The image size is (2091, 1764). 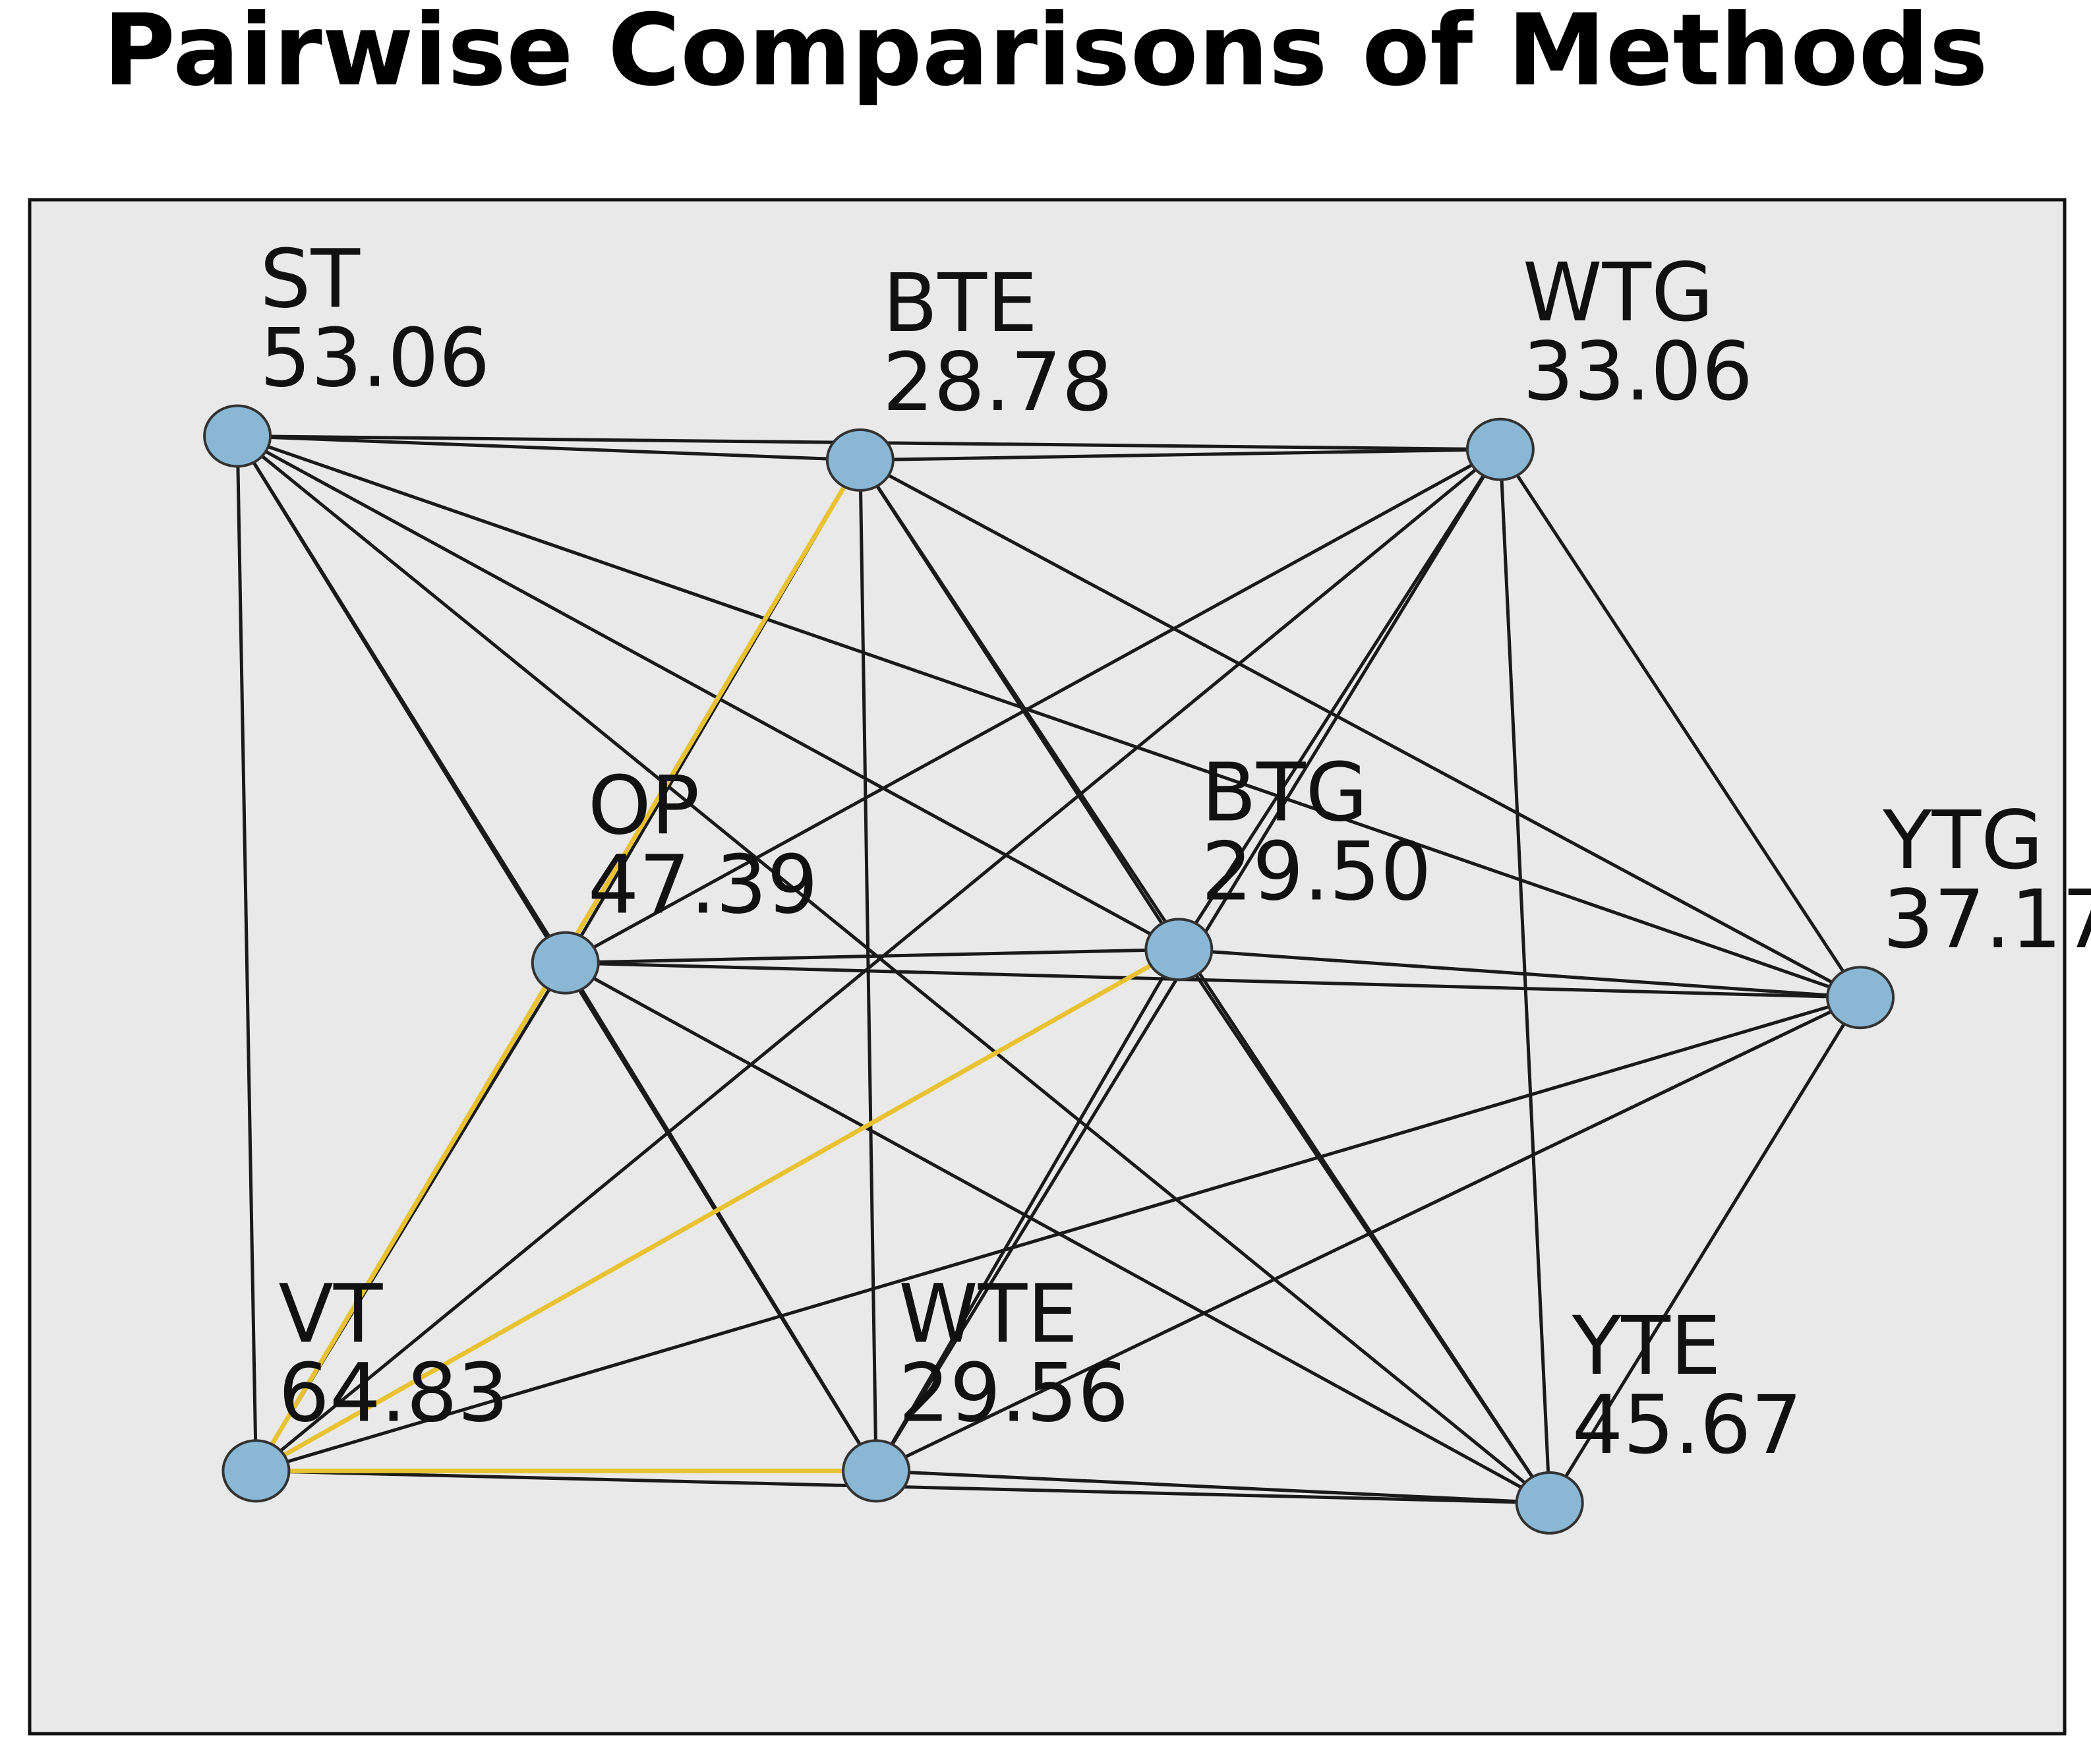 I want to click on highlighted-edge, so click(x=717, y=1210).